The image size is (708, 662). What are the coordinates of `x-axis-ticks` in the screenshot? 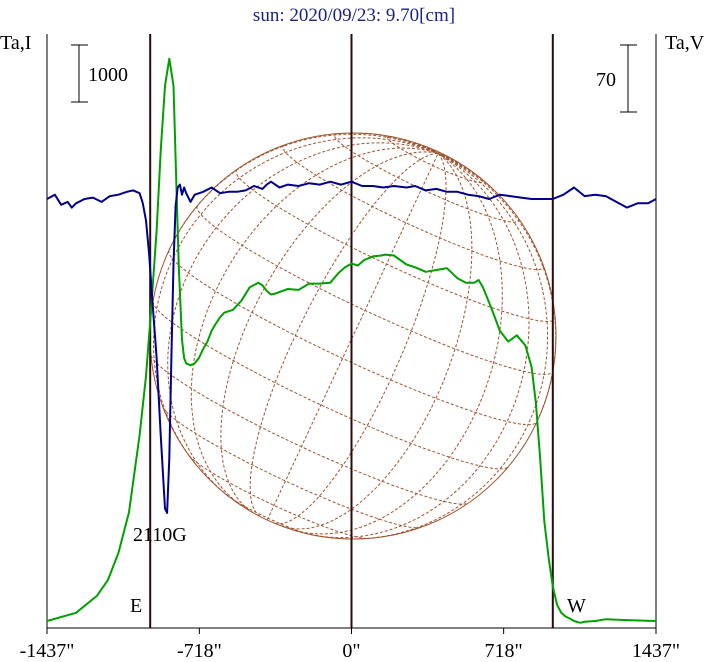 It's located at (351, 631).